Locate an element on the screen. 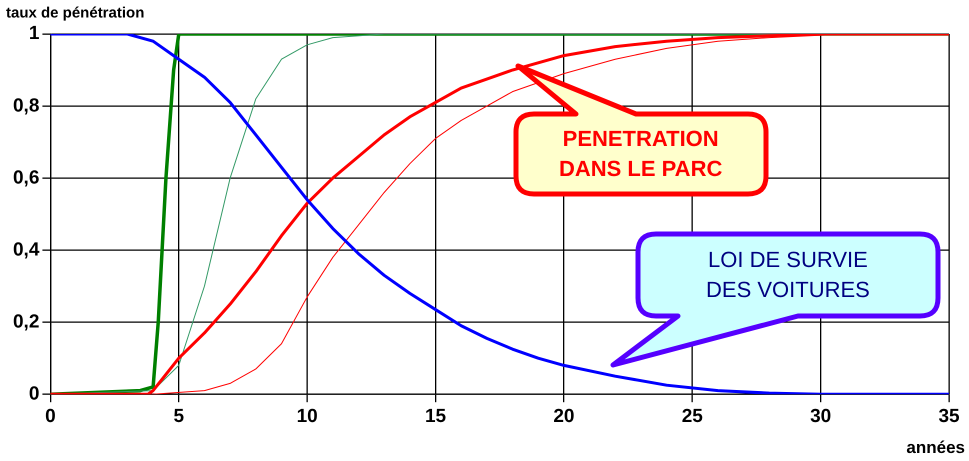 This screenshot has width=969, height=461. x-tick-label: 25 is located at coordinates (693, 416).